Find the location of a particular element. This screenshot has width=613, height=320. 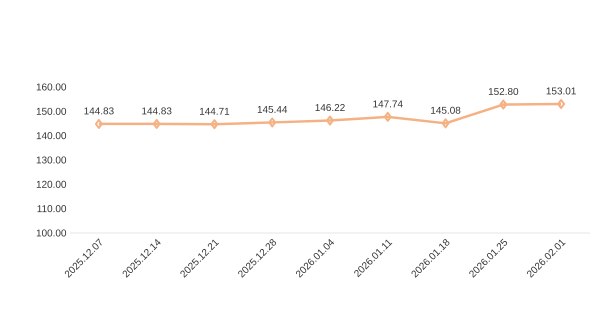

y-tick-label: 110.00 is located at coordinates (52, 208).